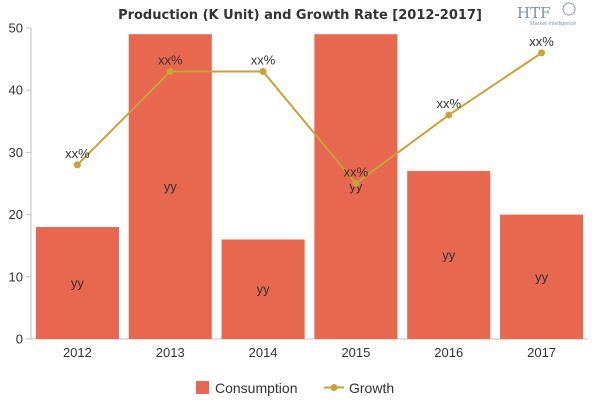  What do you see at coordinates (20, 184) in the screenshot?
I see `y-axis: 0 10 20 30 40 50` at bounding box center [20, 184].